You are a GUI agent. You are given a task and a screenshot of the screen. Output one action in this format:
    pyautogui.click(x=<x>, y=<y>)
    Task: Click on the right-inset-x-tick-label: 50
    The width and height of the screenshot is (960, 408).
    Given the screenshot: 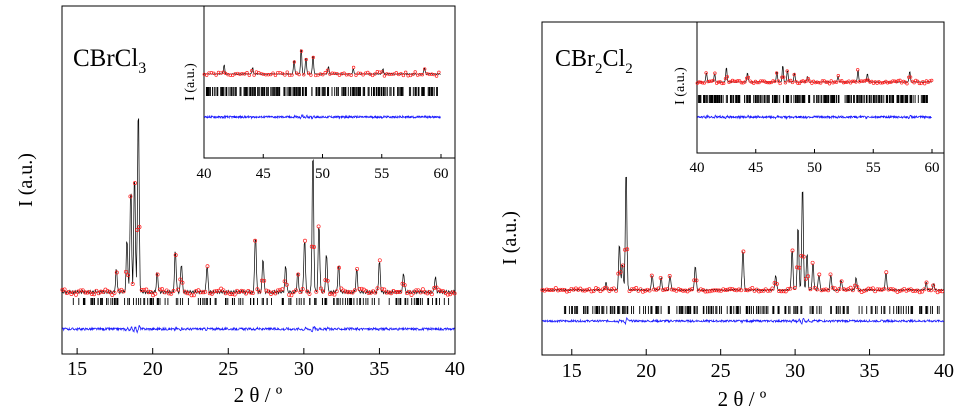 What is the action you would take?
    pyautogui.click(x=814, y=168)
    